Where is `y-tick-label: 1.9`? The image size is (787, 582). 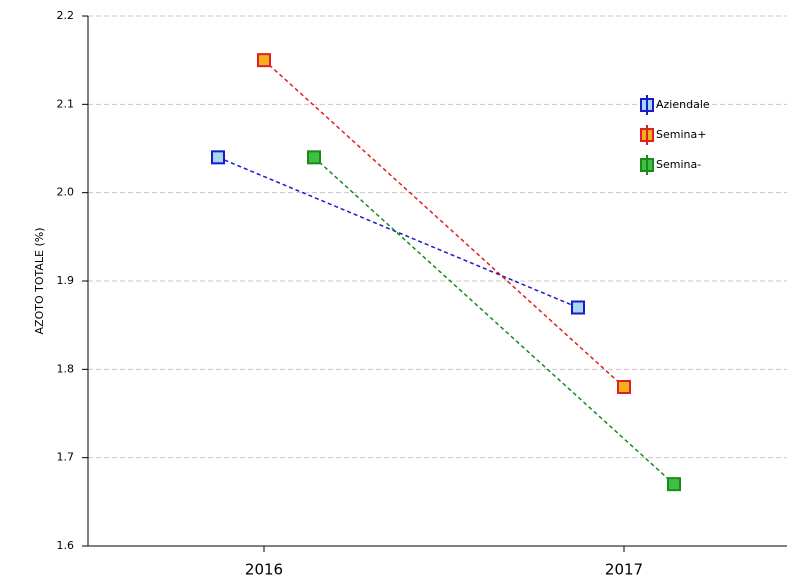 y-tick-label: 1.9 is located at coordinates (66, 280).